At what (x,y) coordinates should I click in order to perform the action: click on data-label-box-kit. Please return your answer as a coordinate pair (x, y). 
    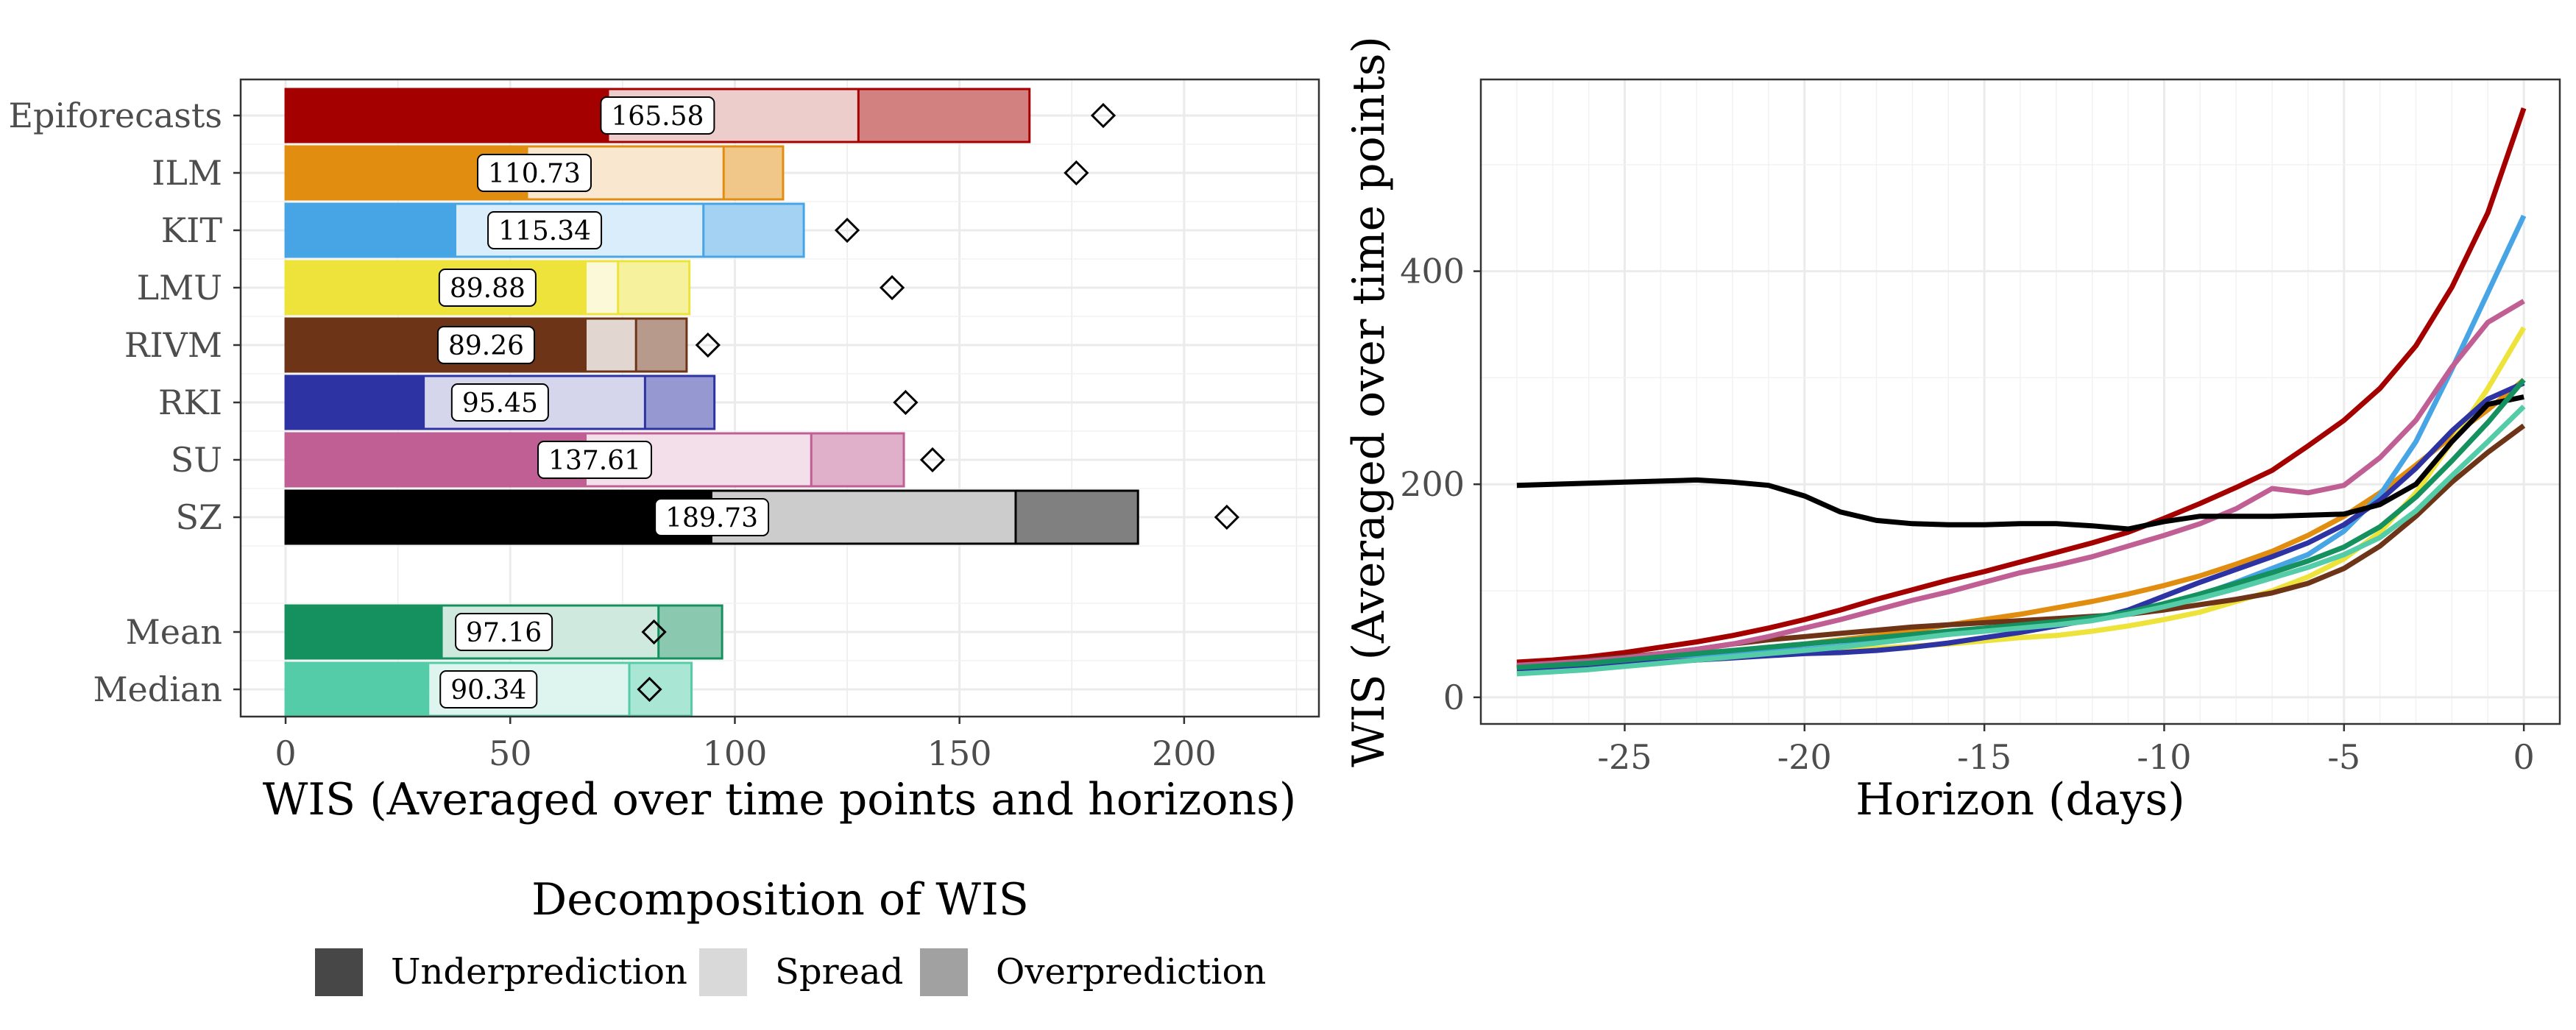
    Looking at the image, I should click on (545, 230).